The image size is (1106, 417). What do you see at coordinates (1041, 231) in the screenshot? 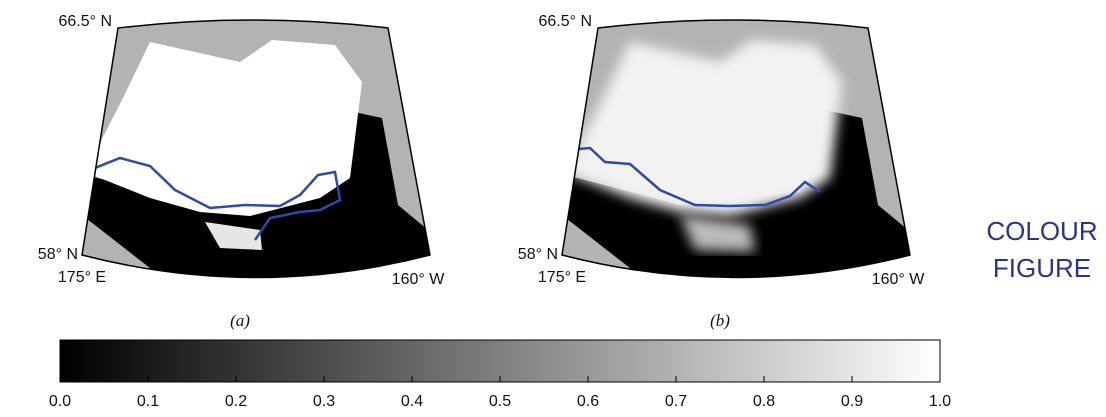
I see `note: COLOUR` at bounding box center [1041, 231].